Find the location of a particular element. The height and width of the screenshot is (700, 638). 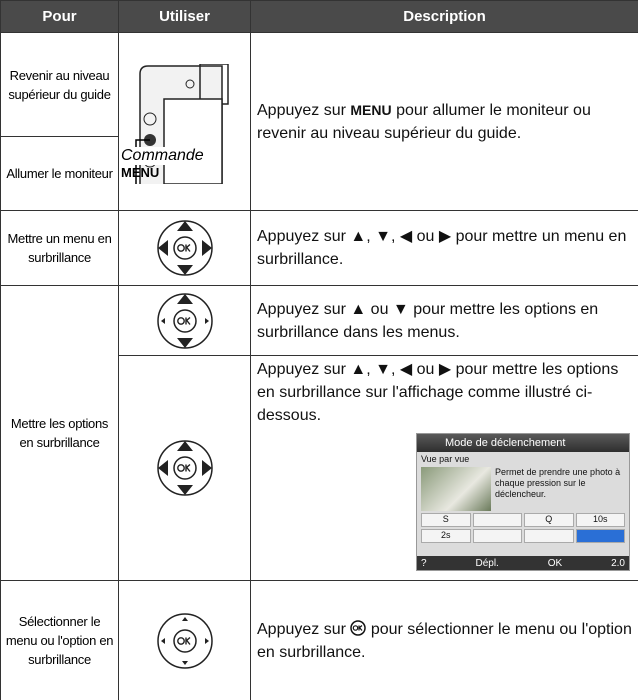

back-button is located at coordinates (600, 536).